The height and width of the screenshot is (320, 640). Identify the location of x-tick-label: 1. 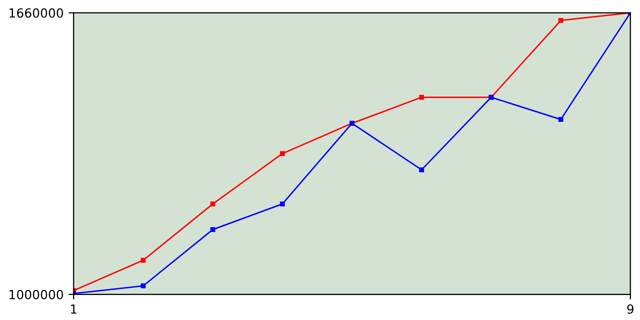
(73, 309).